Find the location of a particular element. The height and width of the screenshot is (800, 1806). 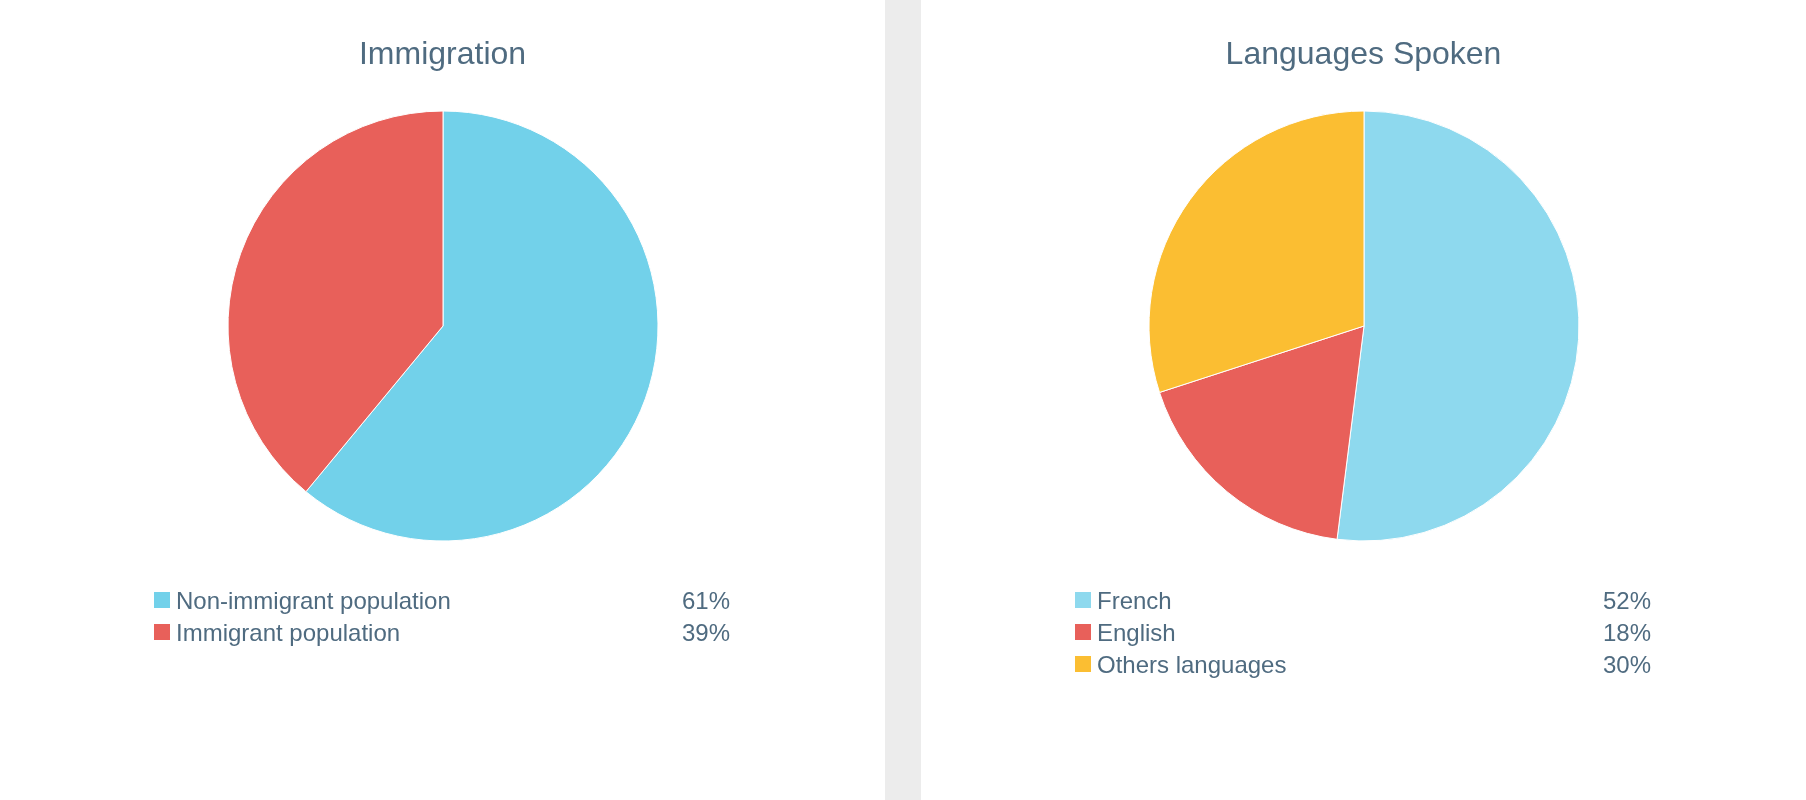

chart-title: Languages Spoken is located at coordinates (1363, 53).